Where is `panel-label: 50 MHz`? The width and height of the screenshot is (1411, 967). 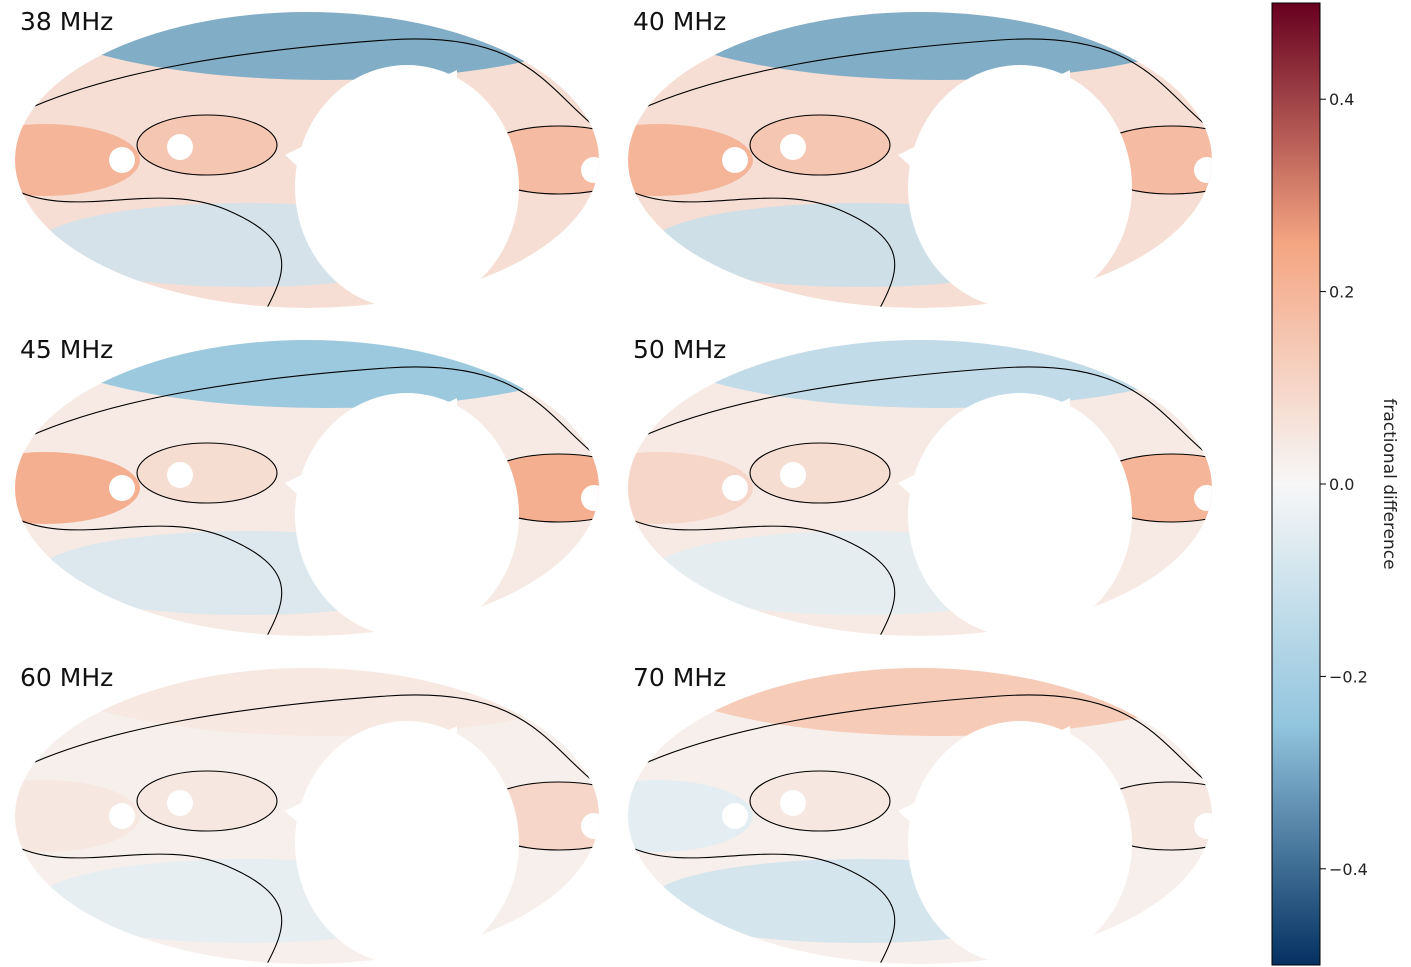
panel-label: 50 MHz is located at coordinates (679, 349).